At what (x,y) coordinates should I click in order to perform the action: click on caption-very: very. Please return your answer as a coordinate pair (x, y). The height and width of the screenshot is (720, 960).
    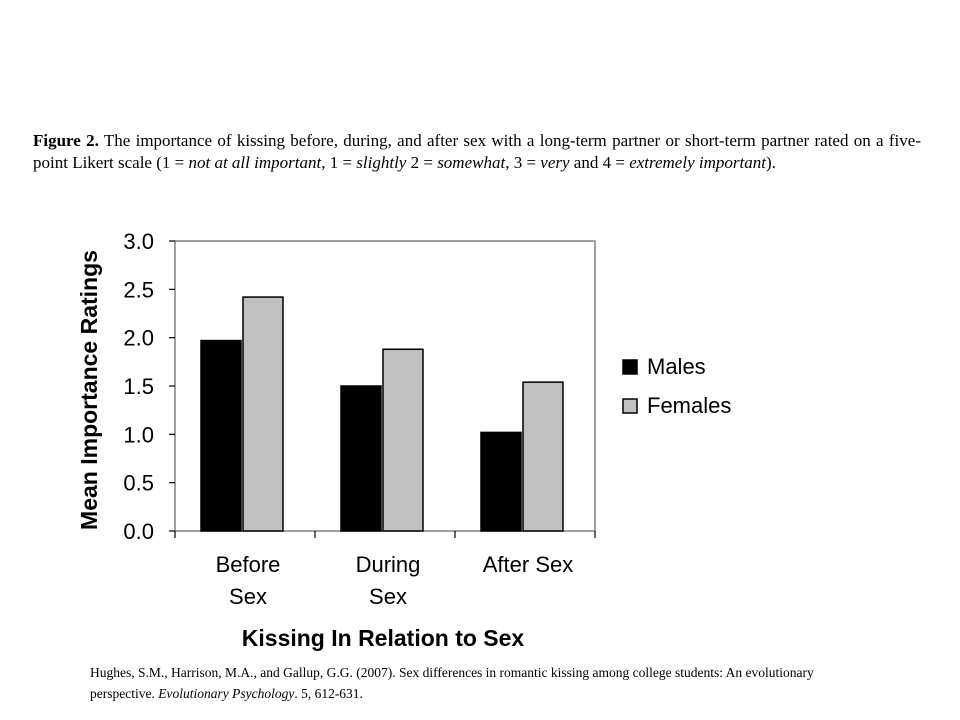
    Looking at the image, I should click on (555, 162).